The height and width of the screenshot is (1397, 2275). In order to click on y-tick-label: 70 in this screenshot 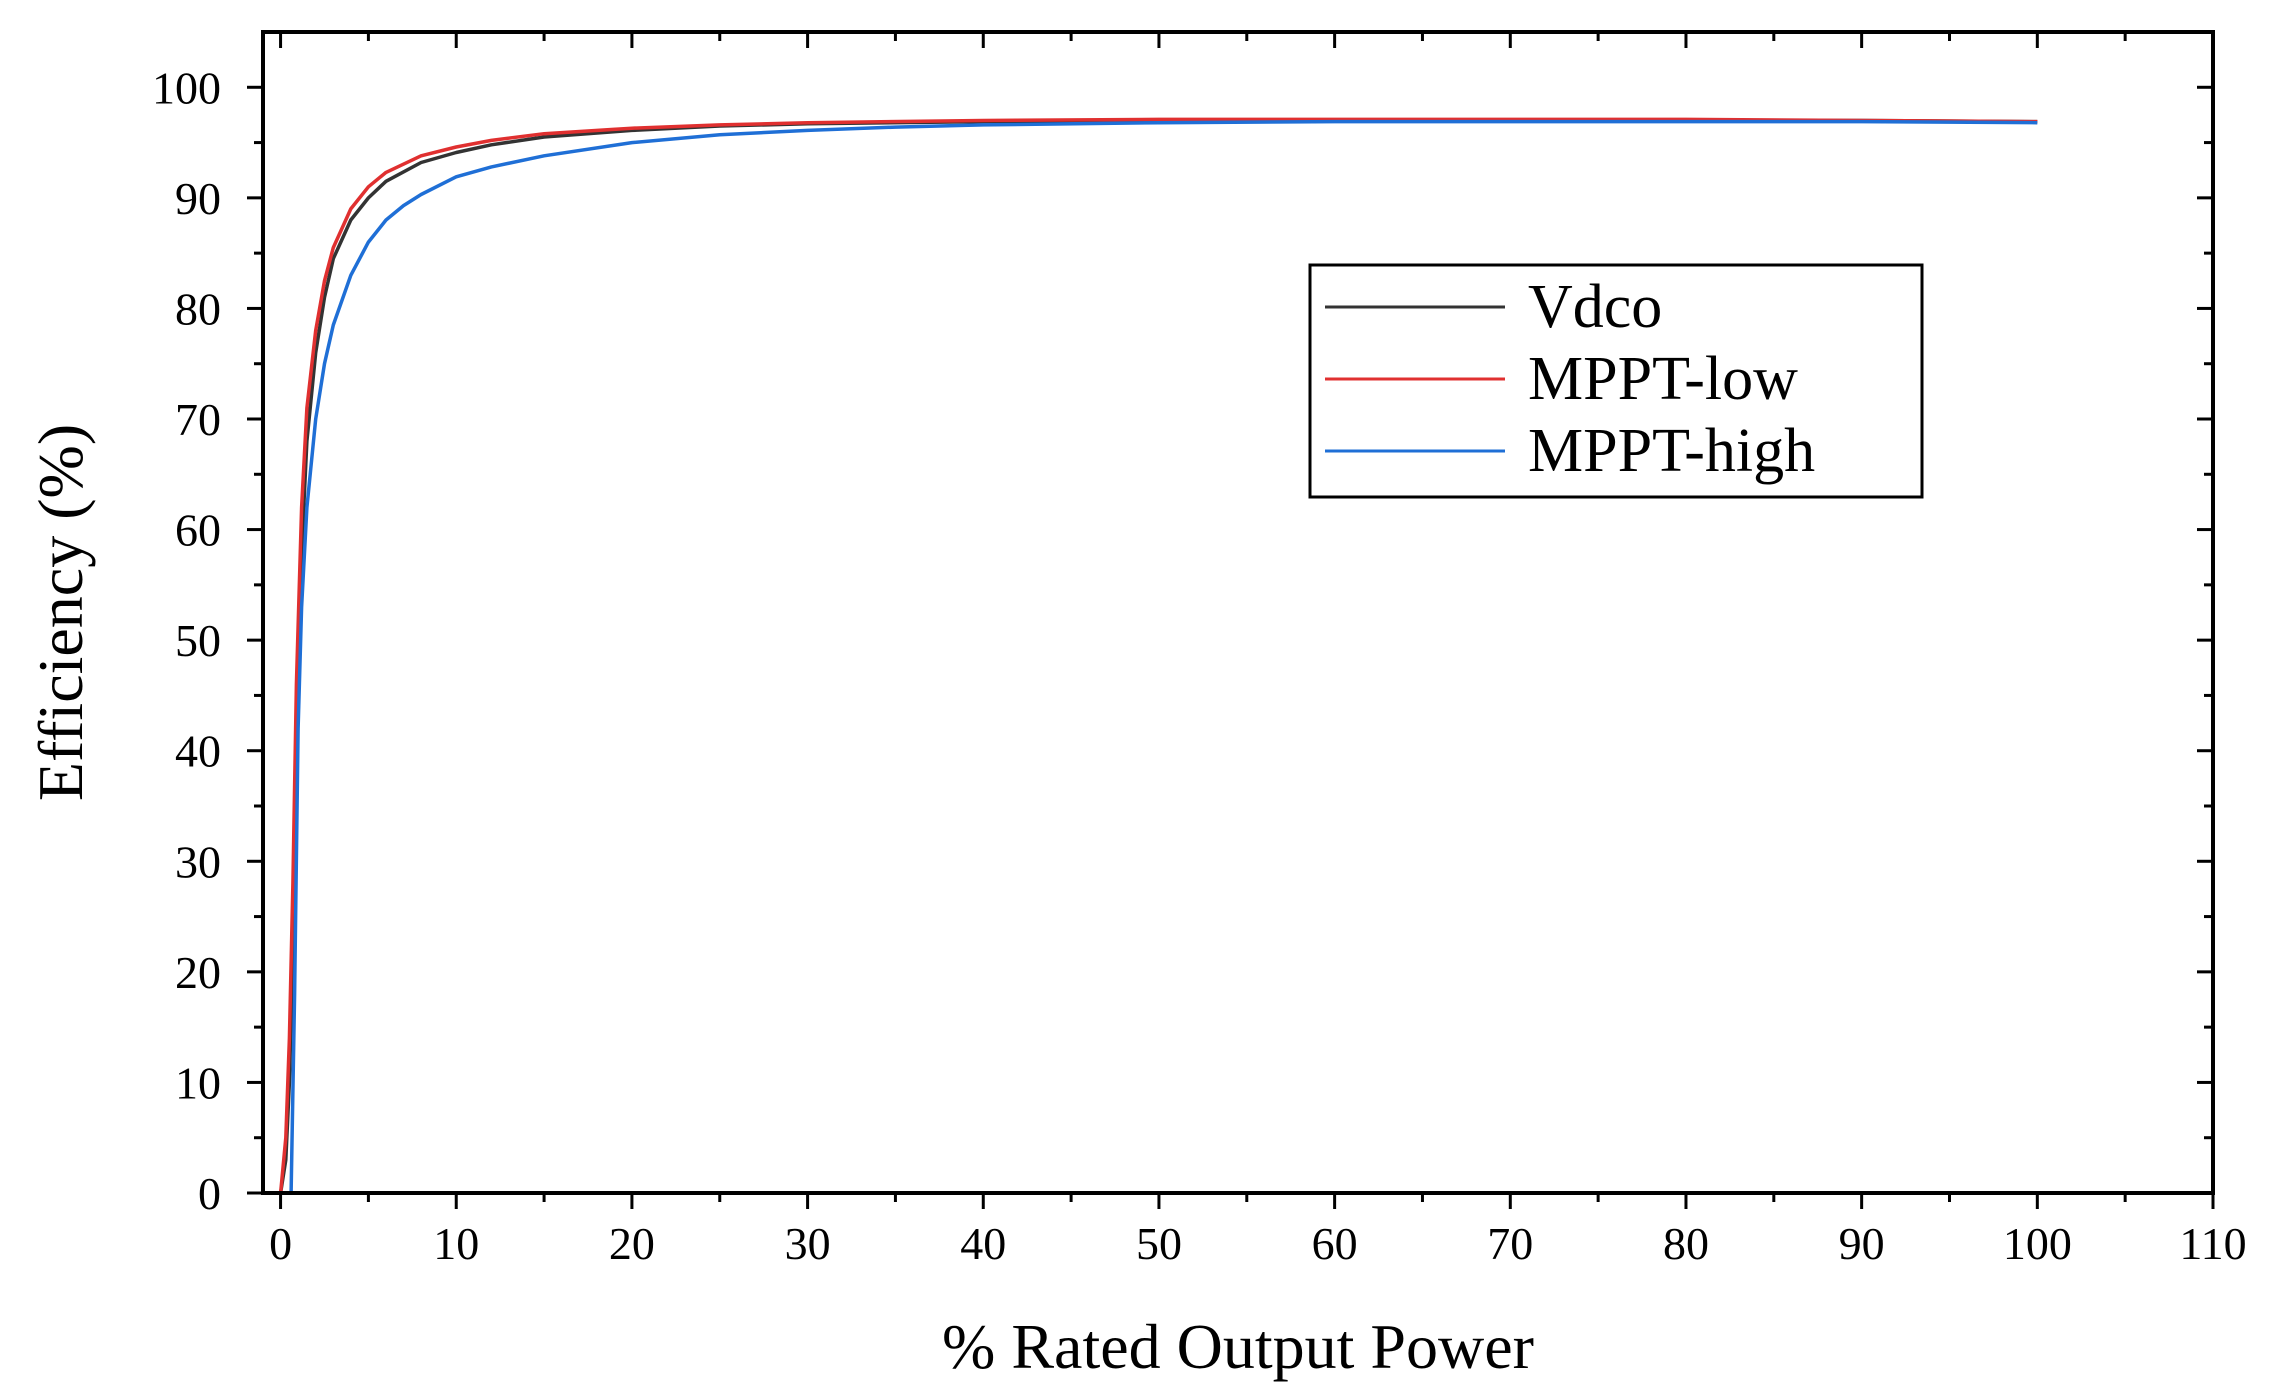, I will do `click(198, 419)`.